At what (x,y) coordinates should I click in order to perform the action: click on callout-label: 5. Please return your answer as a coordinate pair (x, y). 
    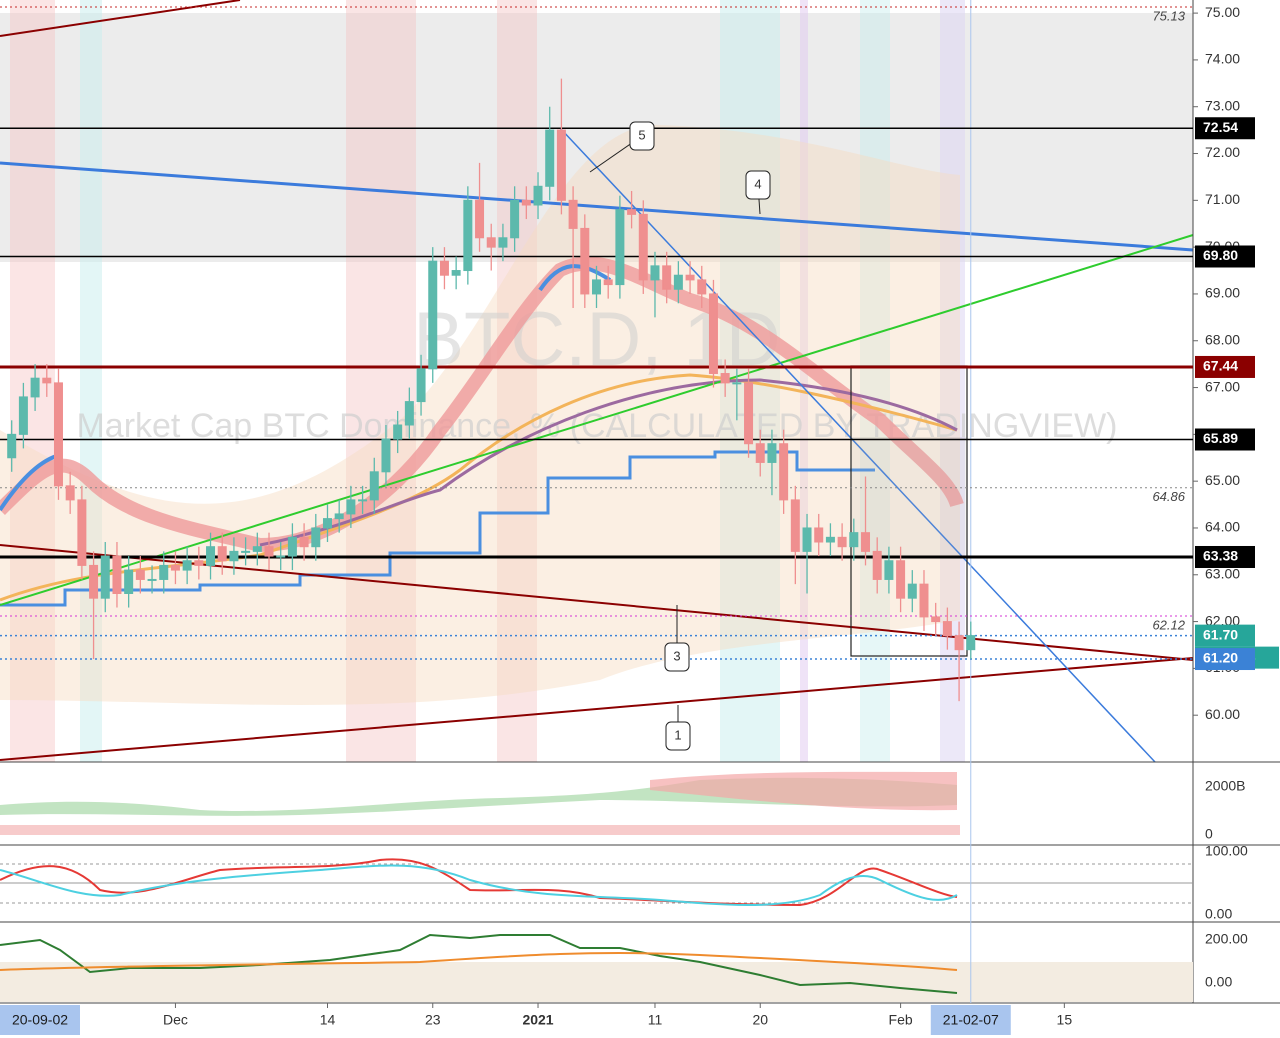
    Looking at the image, I should click on (641, 134).